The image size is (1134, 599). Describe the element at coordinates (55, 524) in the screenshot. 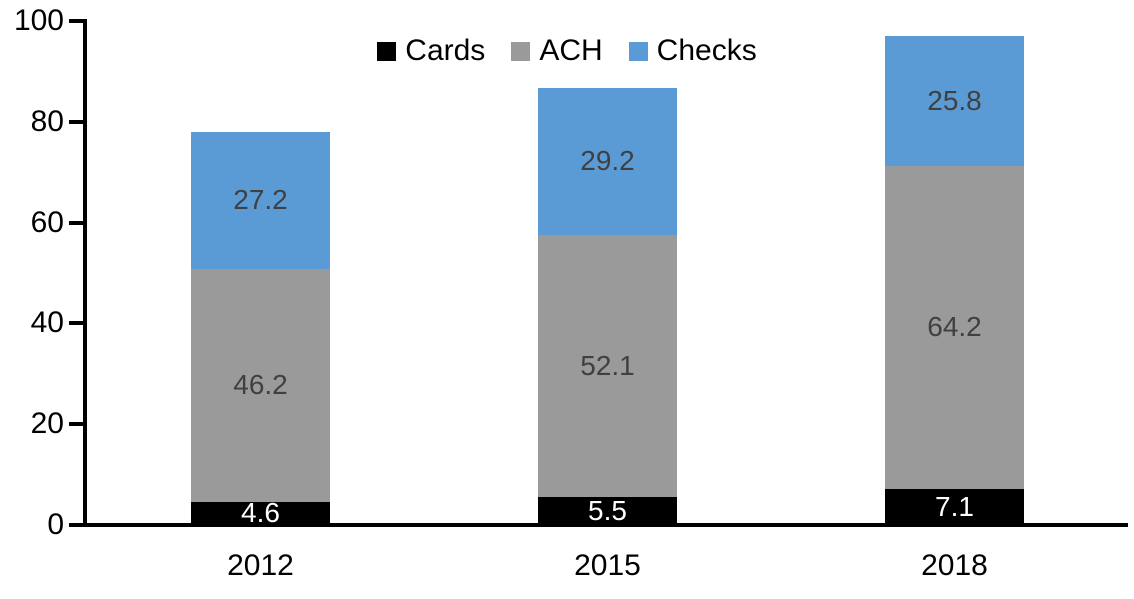

I see `y-axis-tick-label: 0` at that location.